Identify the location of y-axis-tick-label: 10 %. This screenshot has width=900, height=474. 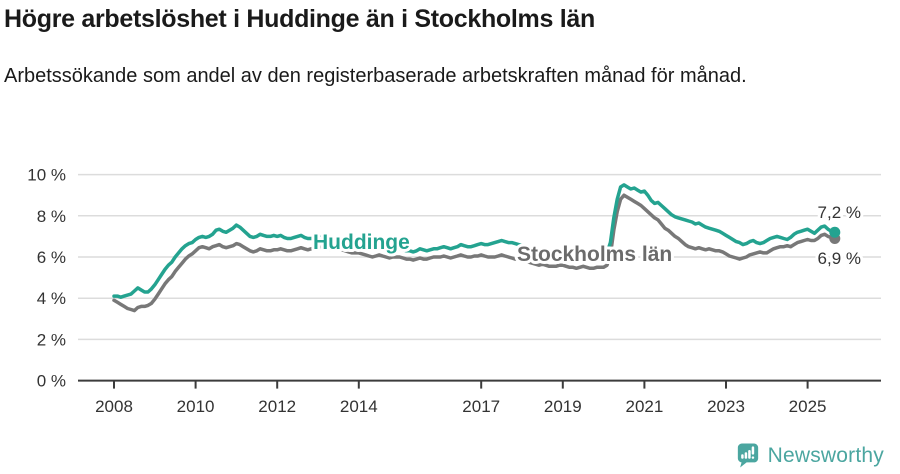
(46, 175).